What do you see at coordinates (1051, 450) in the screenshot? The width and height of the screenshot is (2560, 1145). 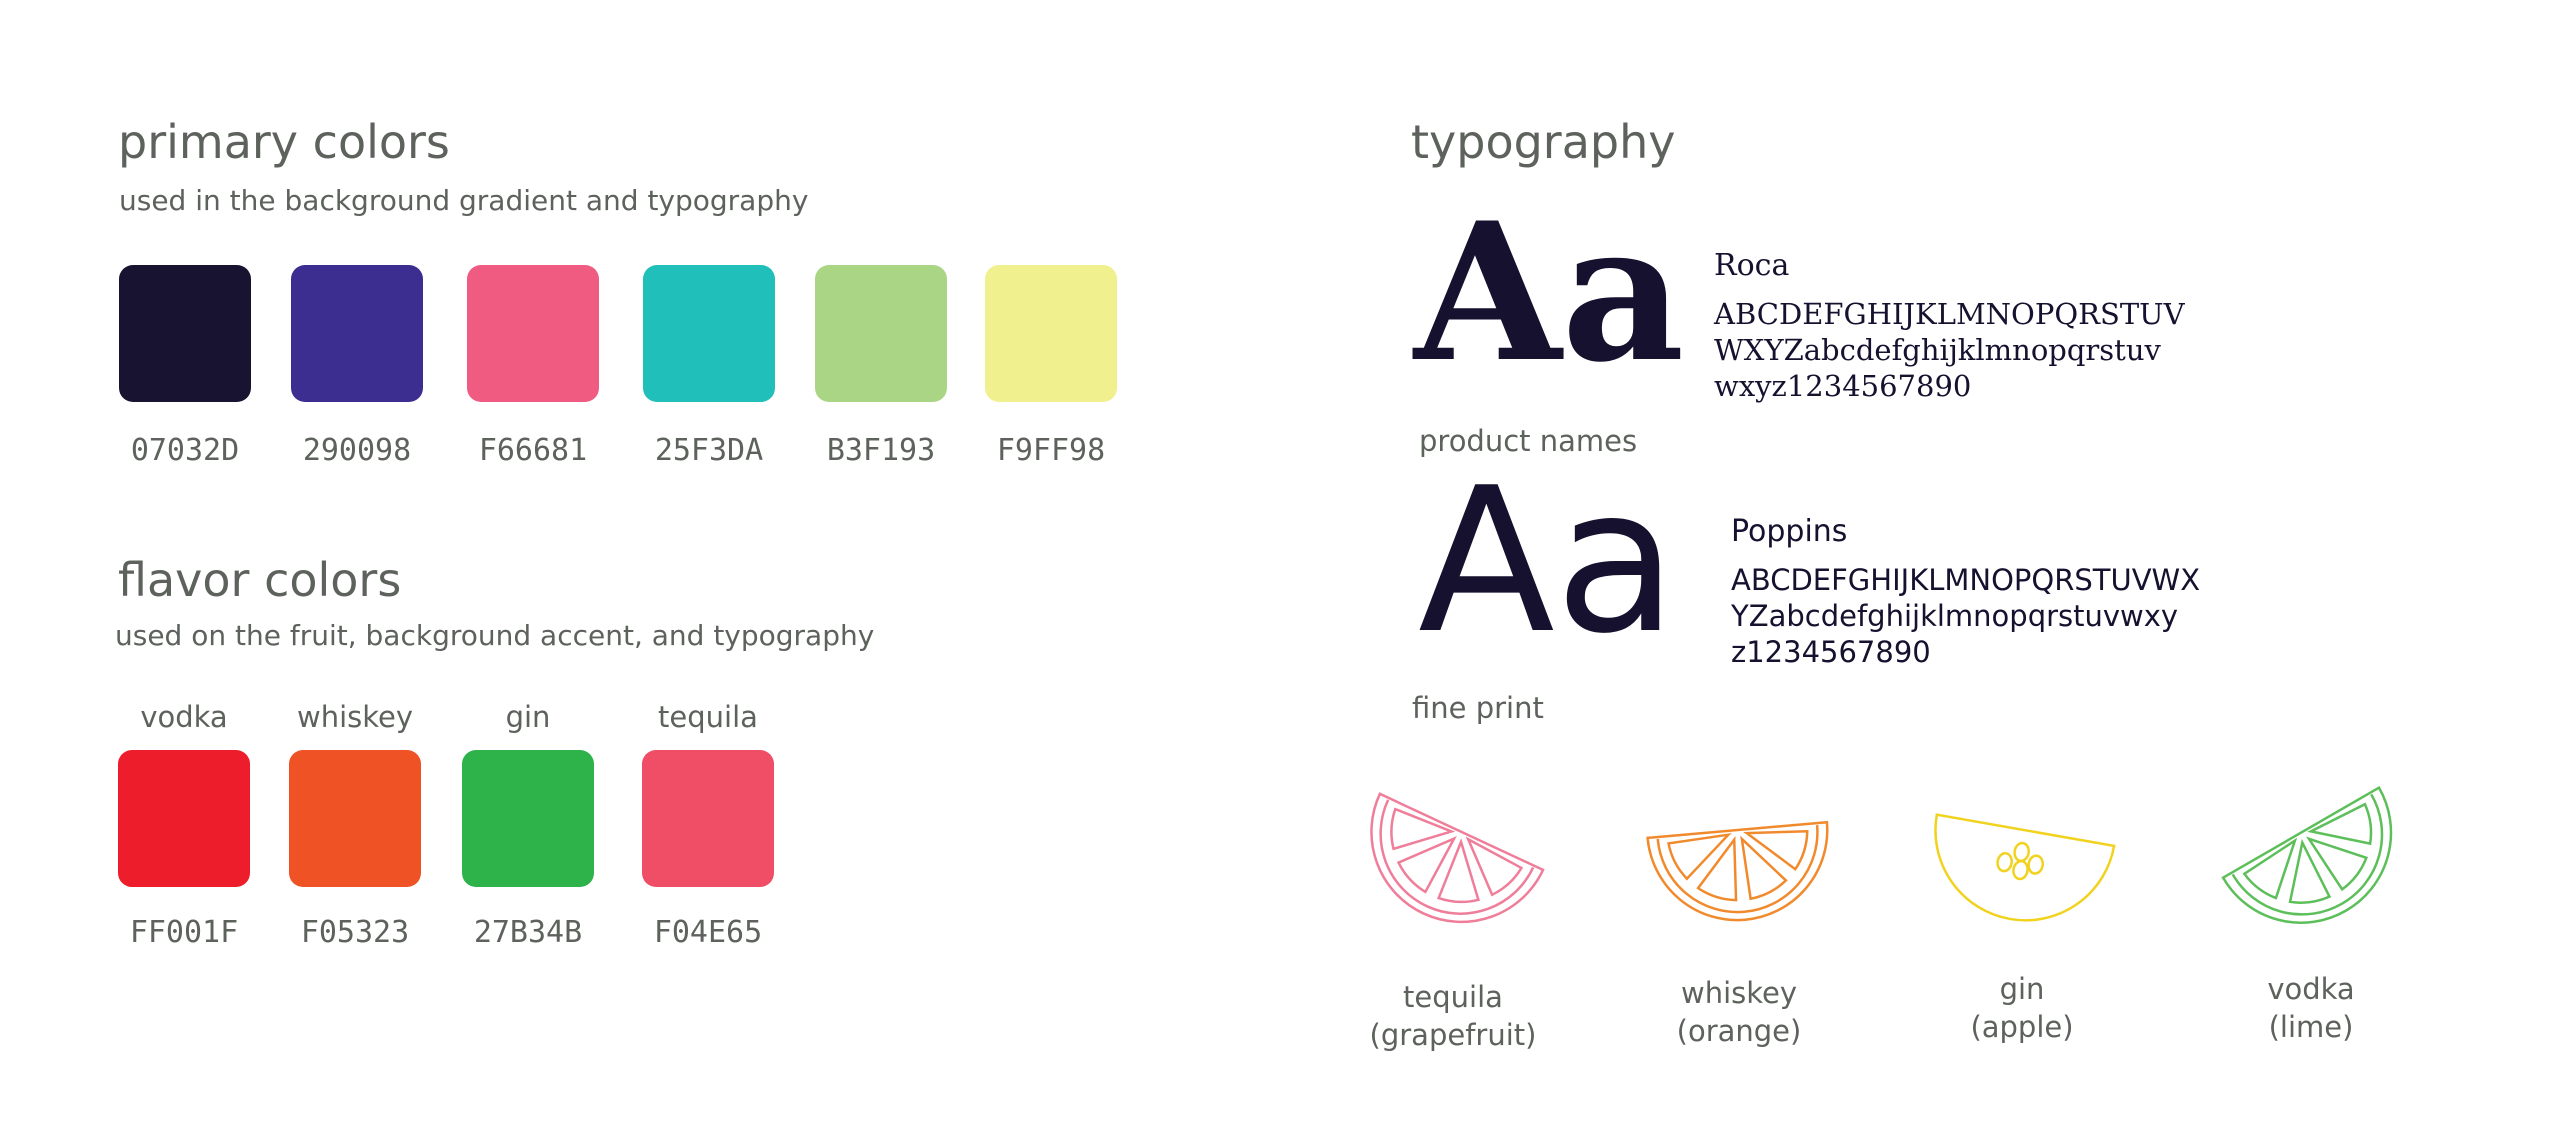 I see `hex-label: F9FF98` at bounding box center [1051, 450].